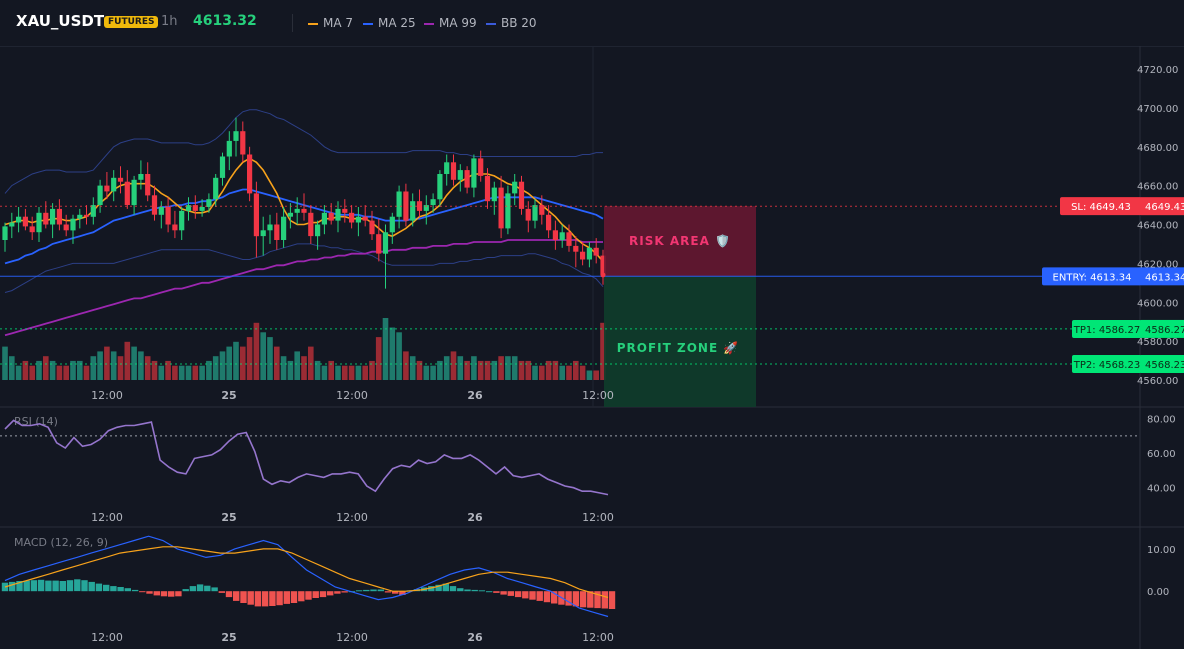  Describe the element at coordinates (169, 21) in the screenshot. I see `timeframe-label: 1h` at that location.